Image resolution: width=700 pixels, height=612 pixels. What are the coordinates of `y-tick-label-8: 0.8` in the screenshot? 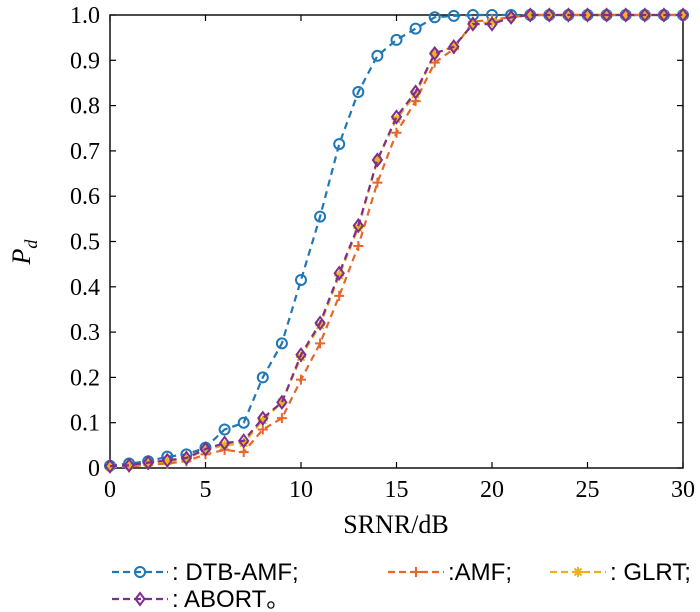 It's located at (85, 107).